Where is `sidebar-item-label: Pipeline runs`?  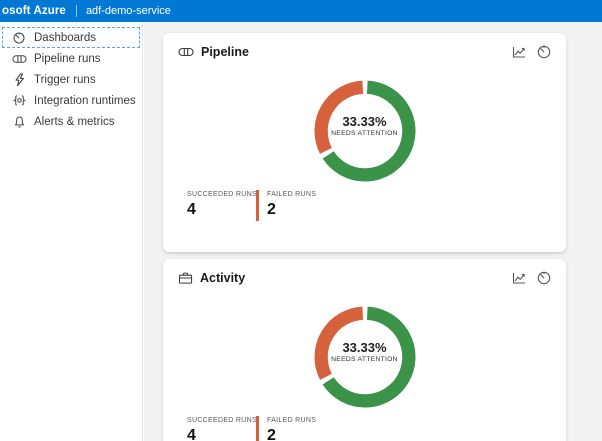 sidebar-item-label: Pipeline runs is located at coordinates (67, 58).